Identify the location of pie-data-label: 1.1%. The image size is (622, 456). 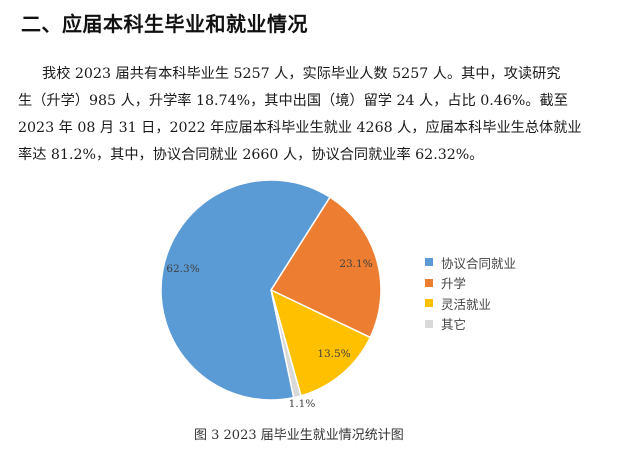
(302, 404).